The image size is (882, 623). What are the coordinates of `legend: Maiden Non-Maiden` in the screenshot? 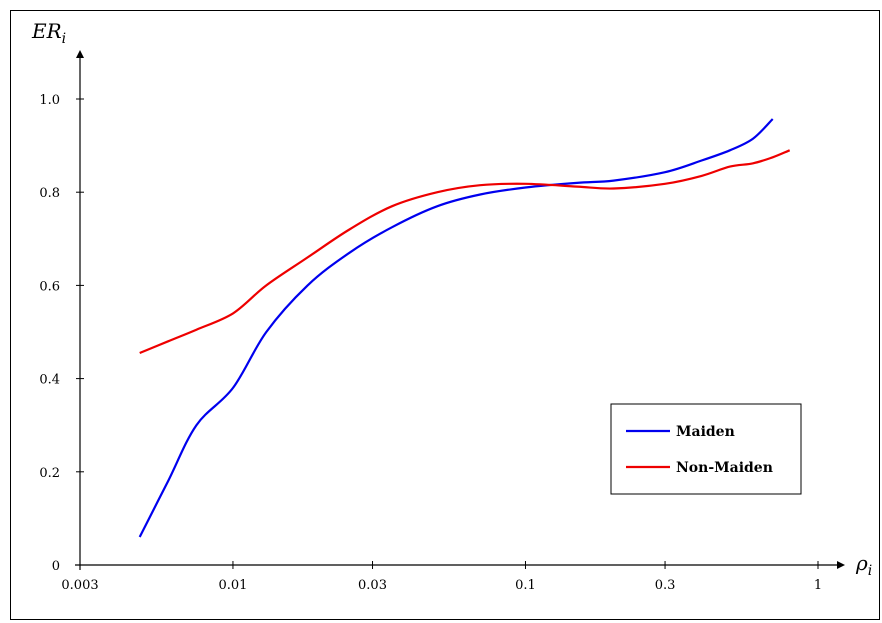 It's located at (706, 449).